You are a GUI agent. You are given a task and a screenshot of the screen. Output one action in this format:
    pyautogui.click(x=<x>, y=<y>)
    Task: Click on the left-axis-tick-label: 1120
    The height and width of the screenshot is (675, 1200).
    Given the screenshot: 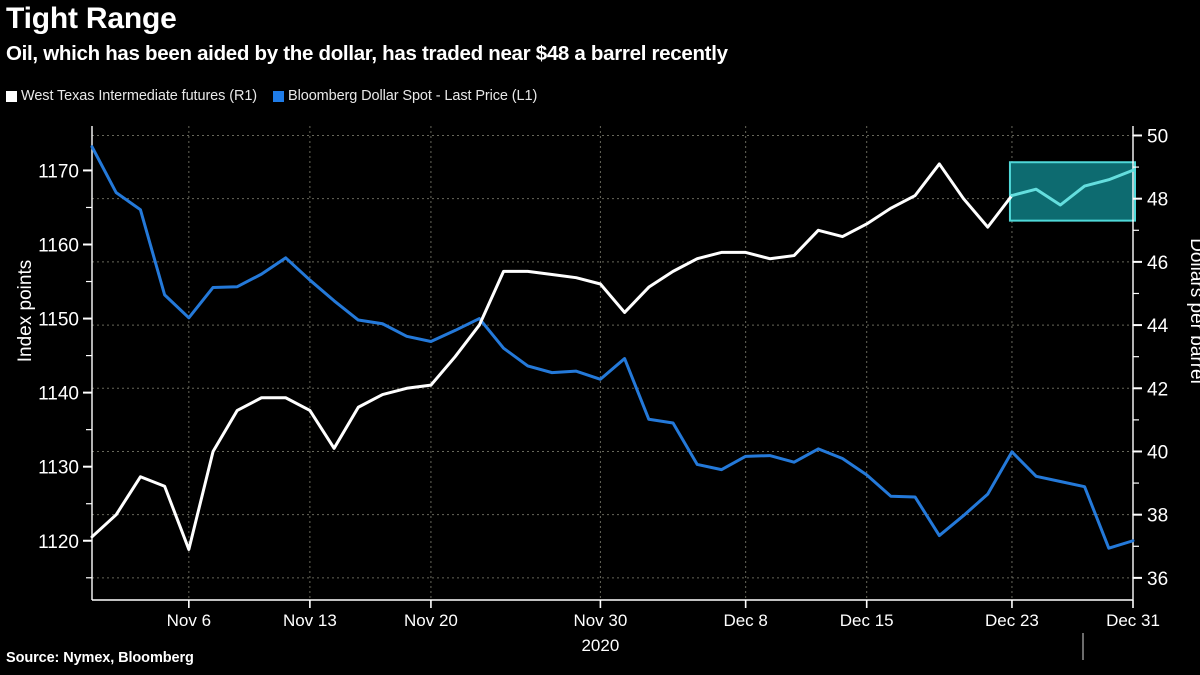 What is the action you would take?
    pyautogui.click(x=58, y=542)
    